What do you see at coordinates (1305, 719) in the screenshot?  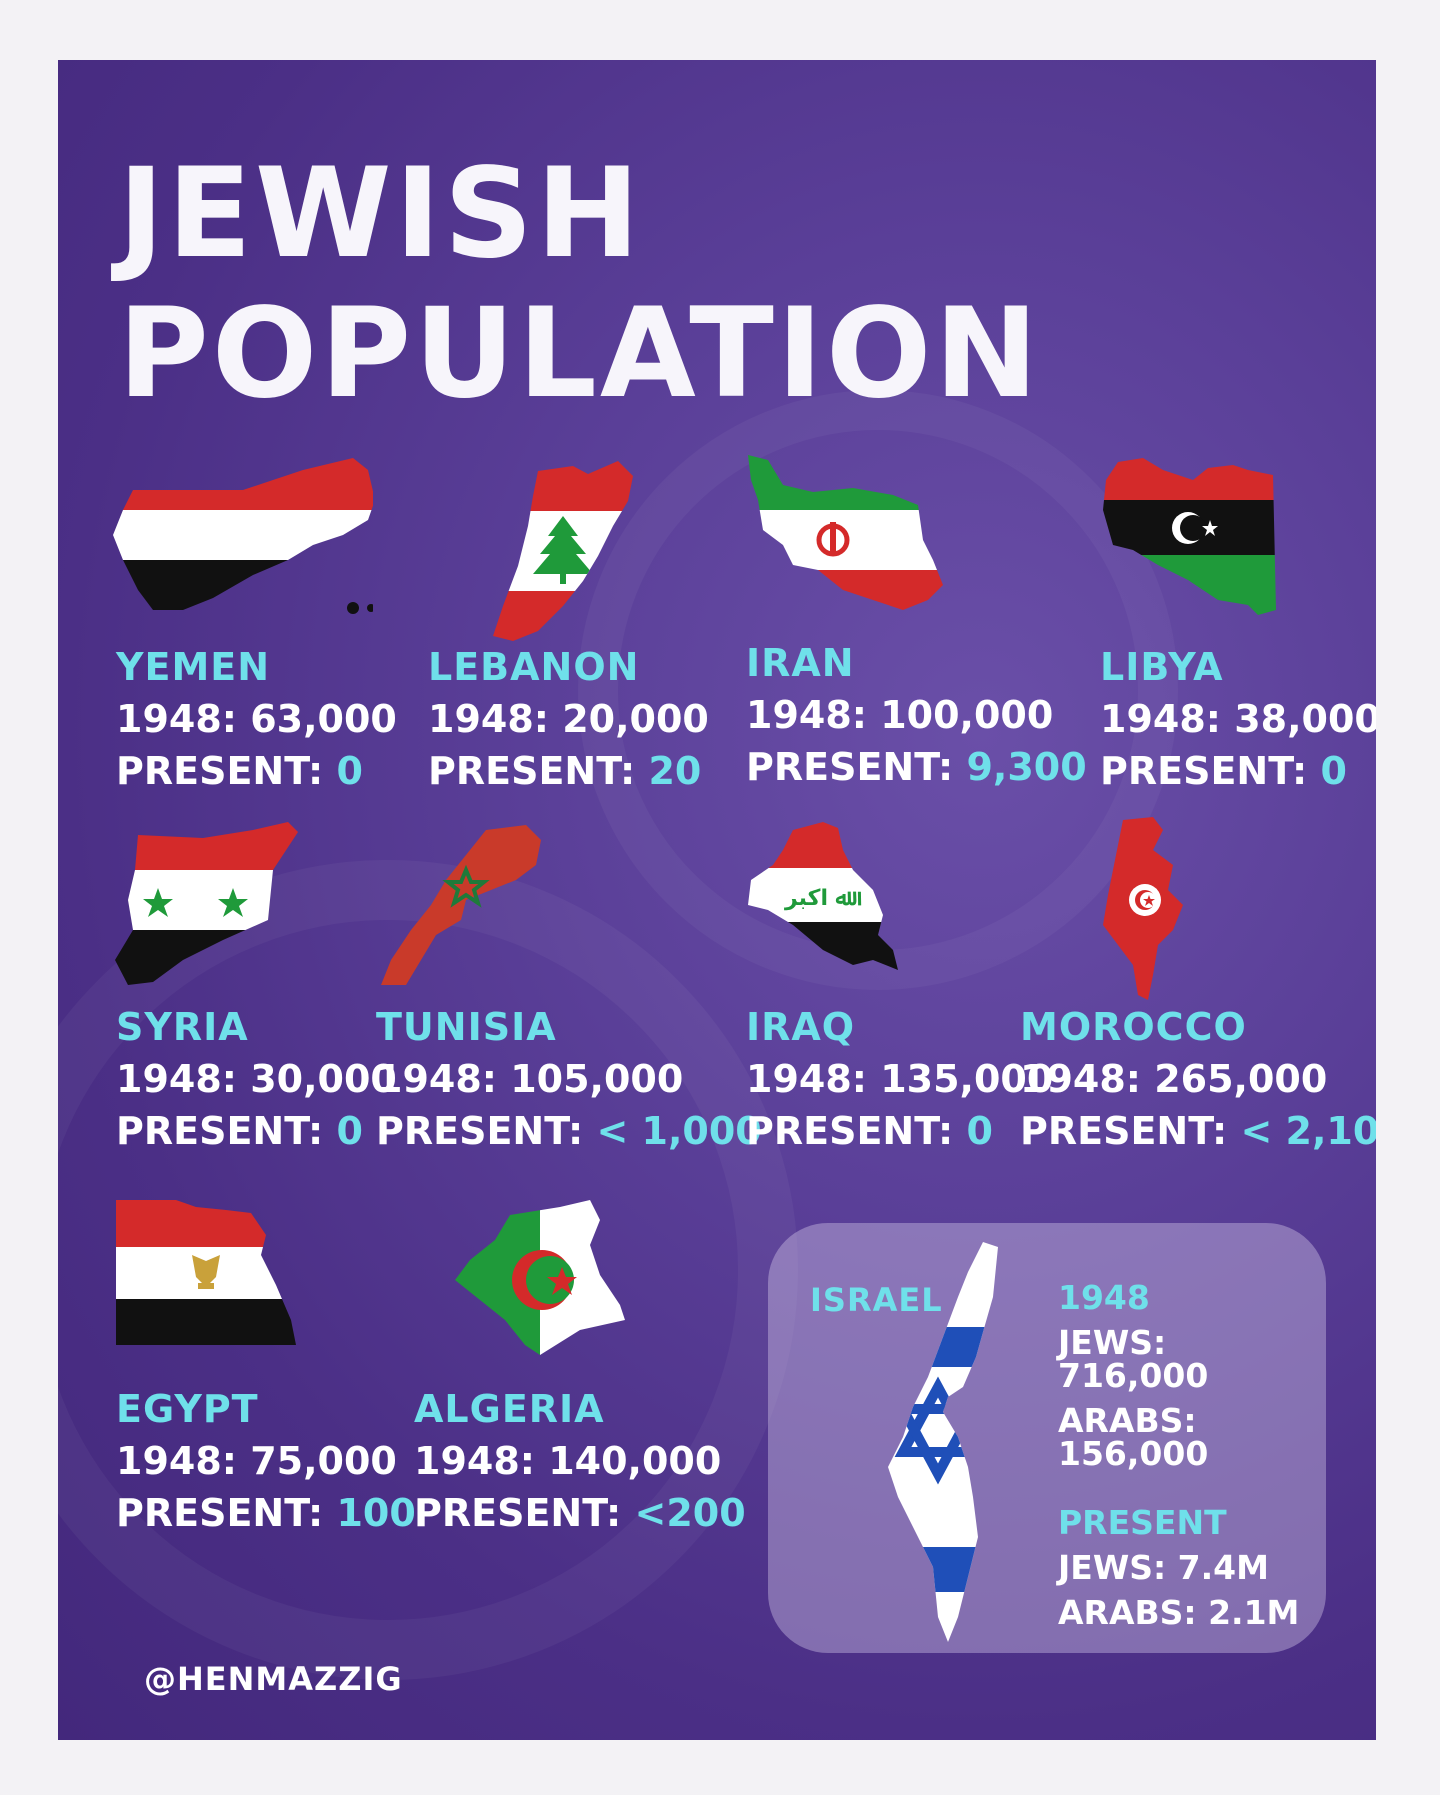 I see `value-1948: 38,000` at bounding box center [1305, 719].